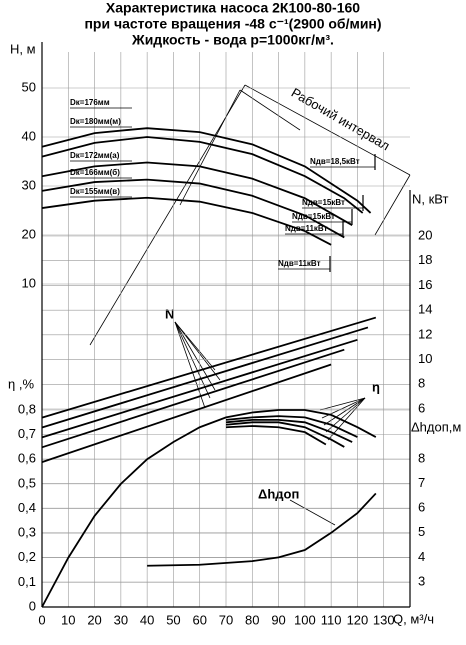 The width and height of the screenshot is (466, 645). Describe the element at coordinates (425, 284) in the screenshot. I see `y-tick-label: 16` at that location.